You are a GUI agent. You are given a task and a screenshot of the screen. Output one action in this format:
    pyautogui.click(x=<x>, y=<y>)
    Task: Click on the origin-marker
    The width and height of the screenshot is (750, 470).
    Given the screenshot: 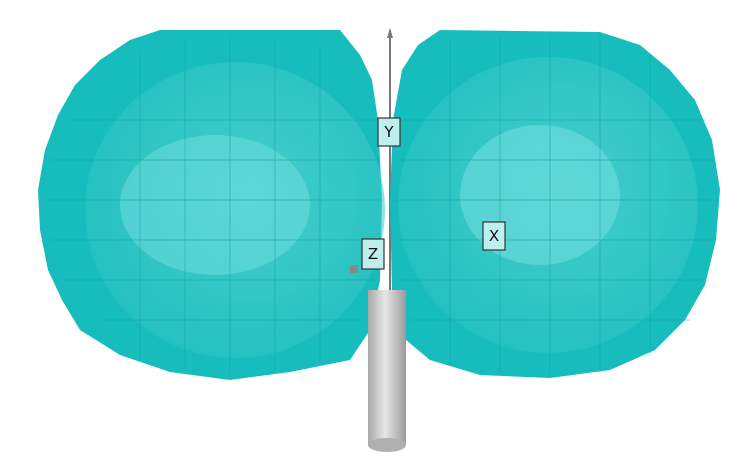 What is the action you would take?
    pyautogui.click(x=354, y=269)
    